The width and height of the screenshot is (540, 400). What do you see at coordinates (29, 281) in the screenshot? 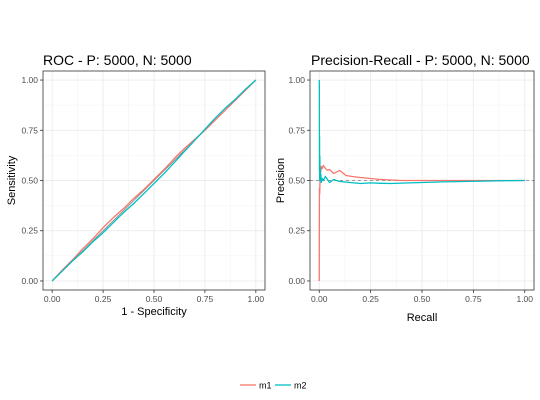
I see `roc-y-tick-label: 0.00` at bounding box center [29, 281].